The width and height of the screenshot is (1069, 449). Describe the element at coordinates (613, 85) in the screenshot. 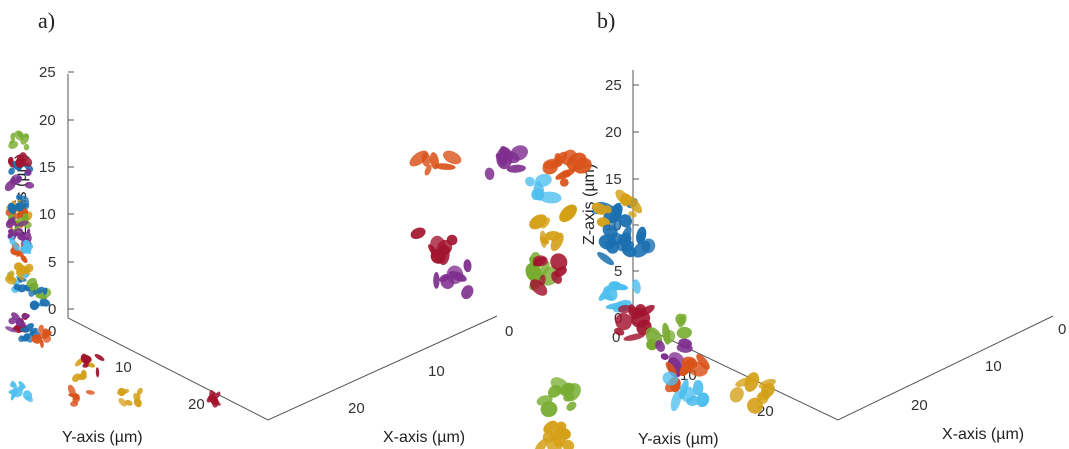

I see `panel-b-z-tick: 25` at that location.